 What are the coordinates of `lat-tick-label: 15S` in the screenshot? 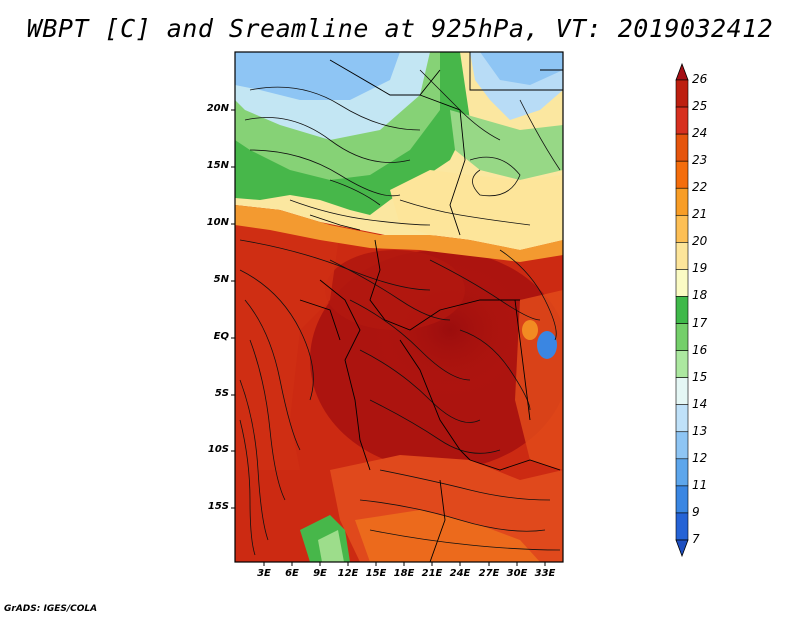 It's located at (218, 506).